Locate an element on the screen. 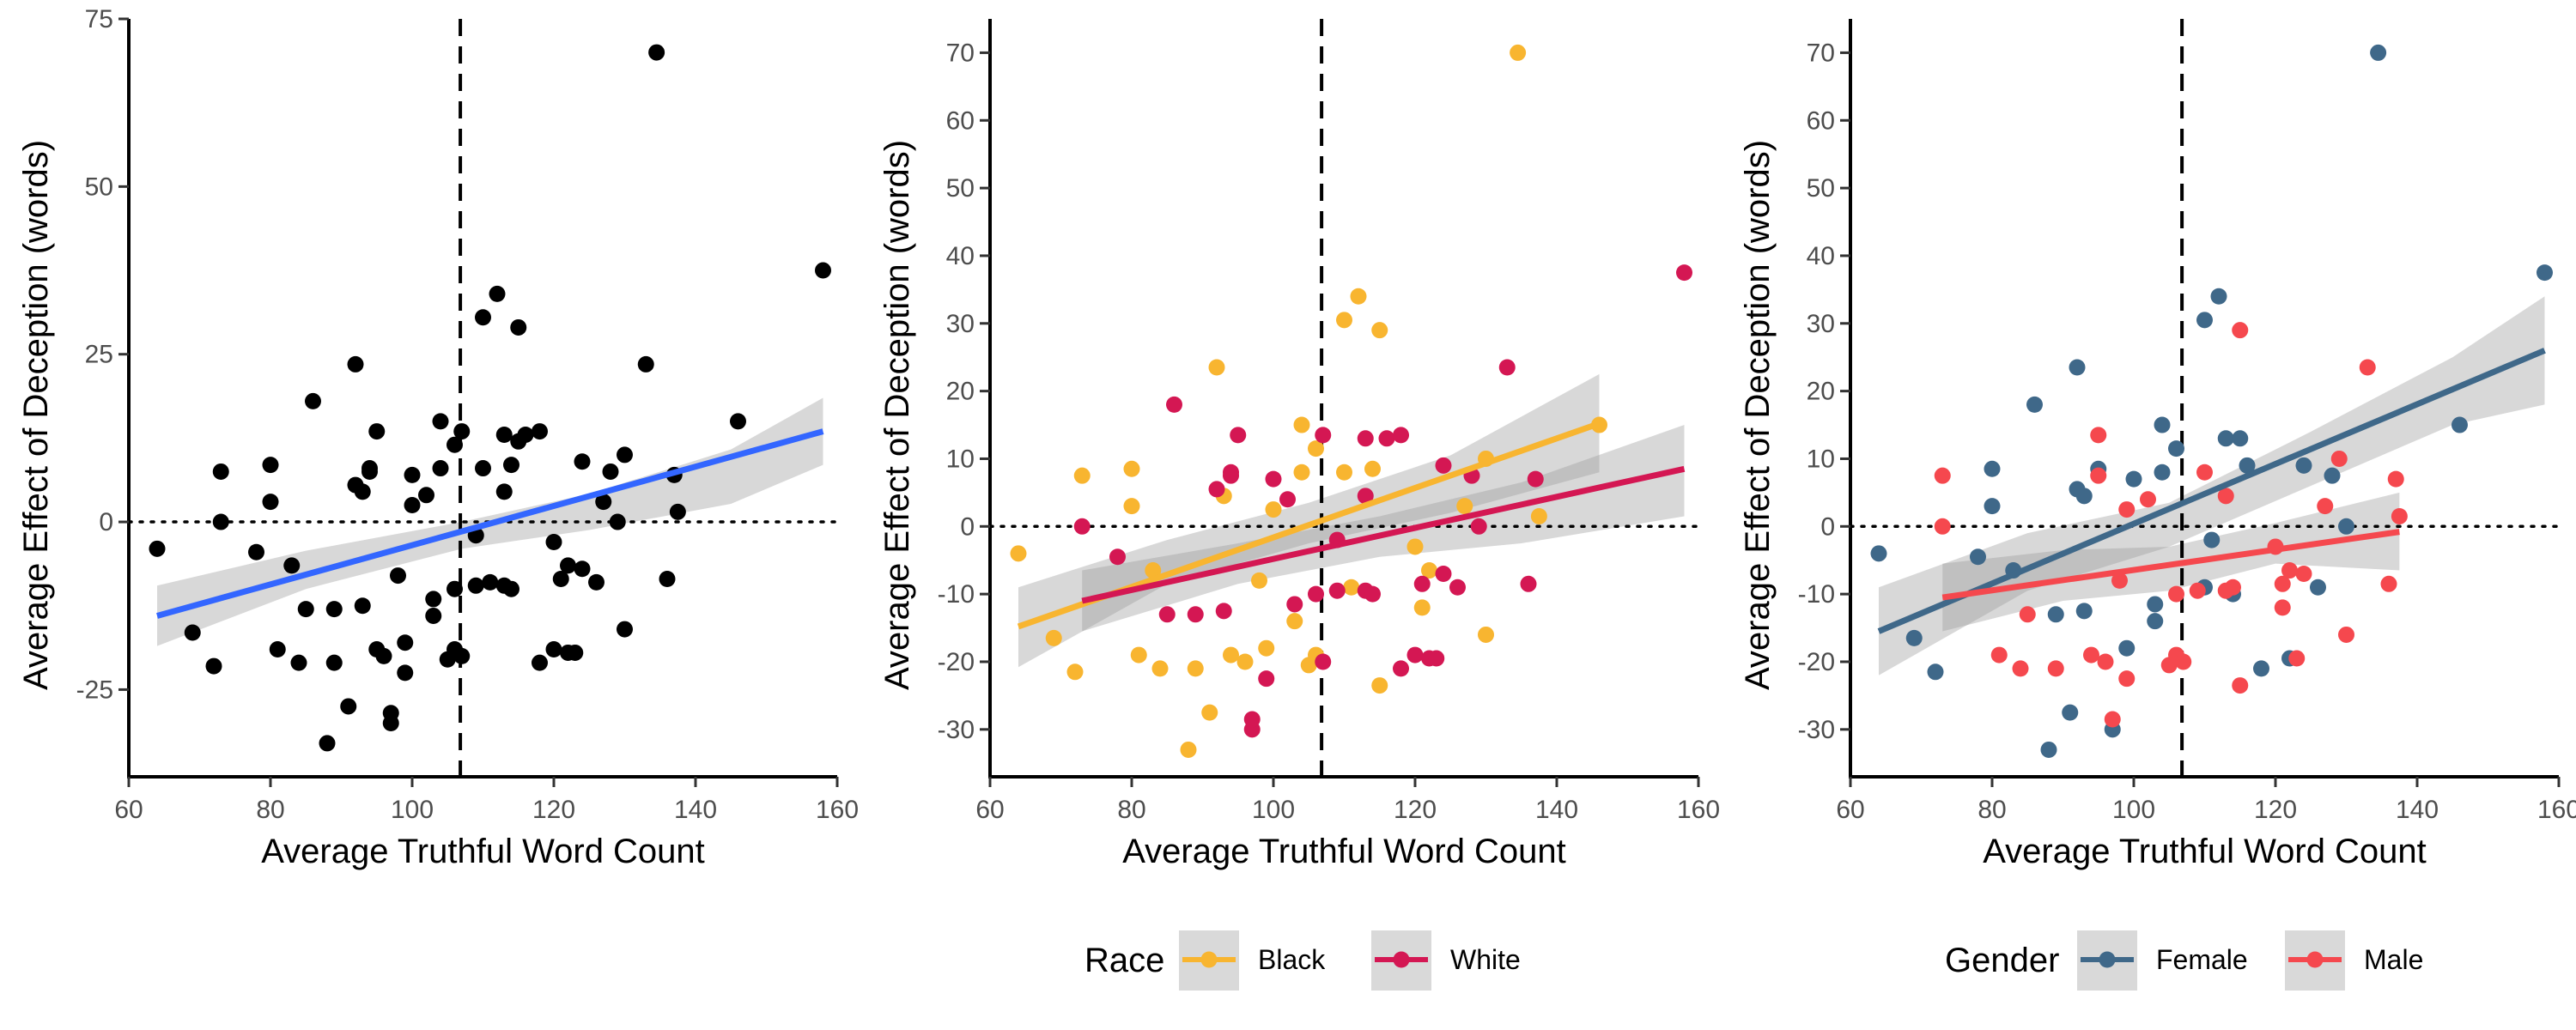 Image resolution: width=2576 pixels, height=1030 pixels. y-tick-label: 30 is located at coordinates (961, 324).